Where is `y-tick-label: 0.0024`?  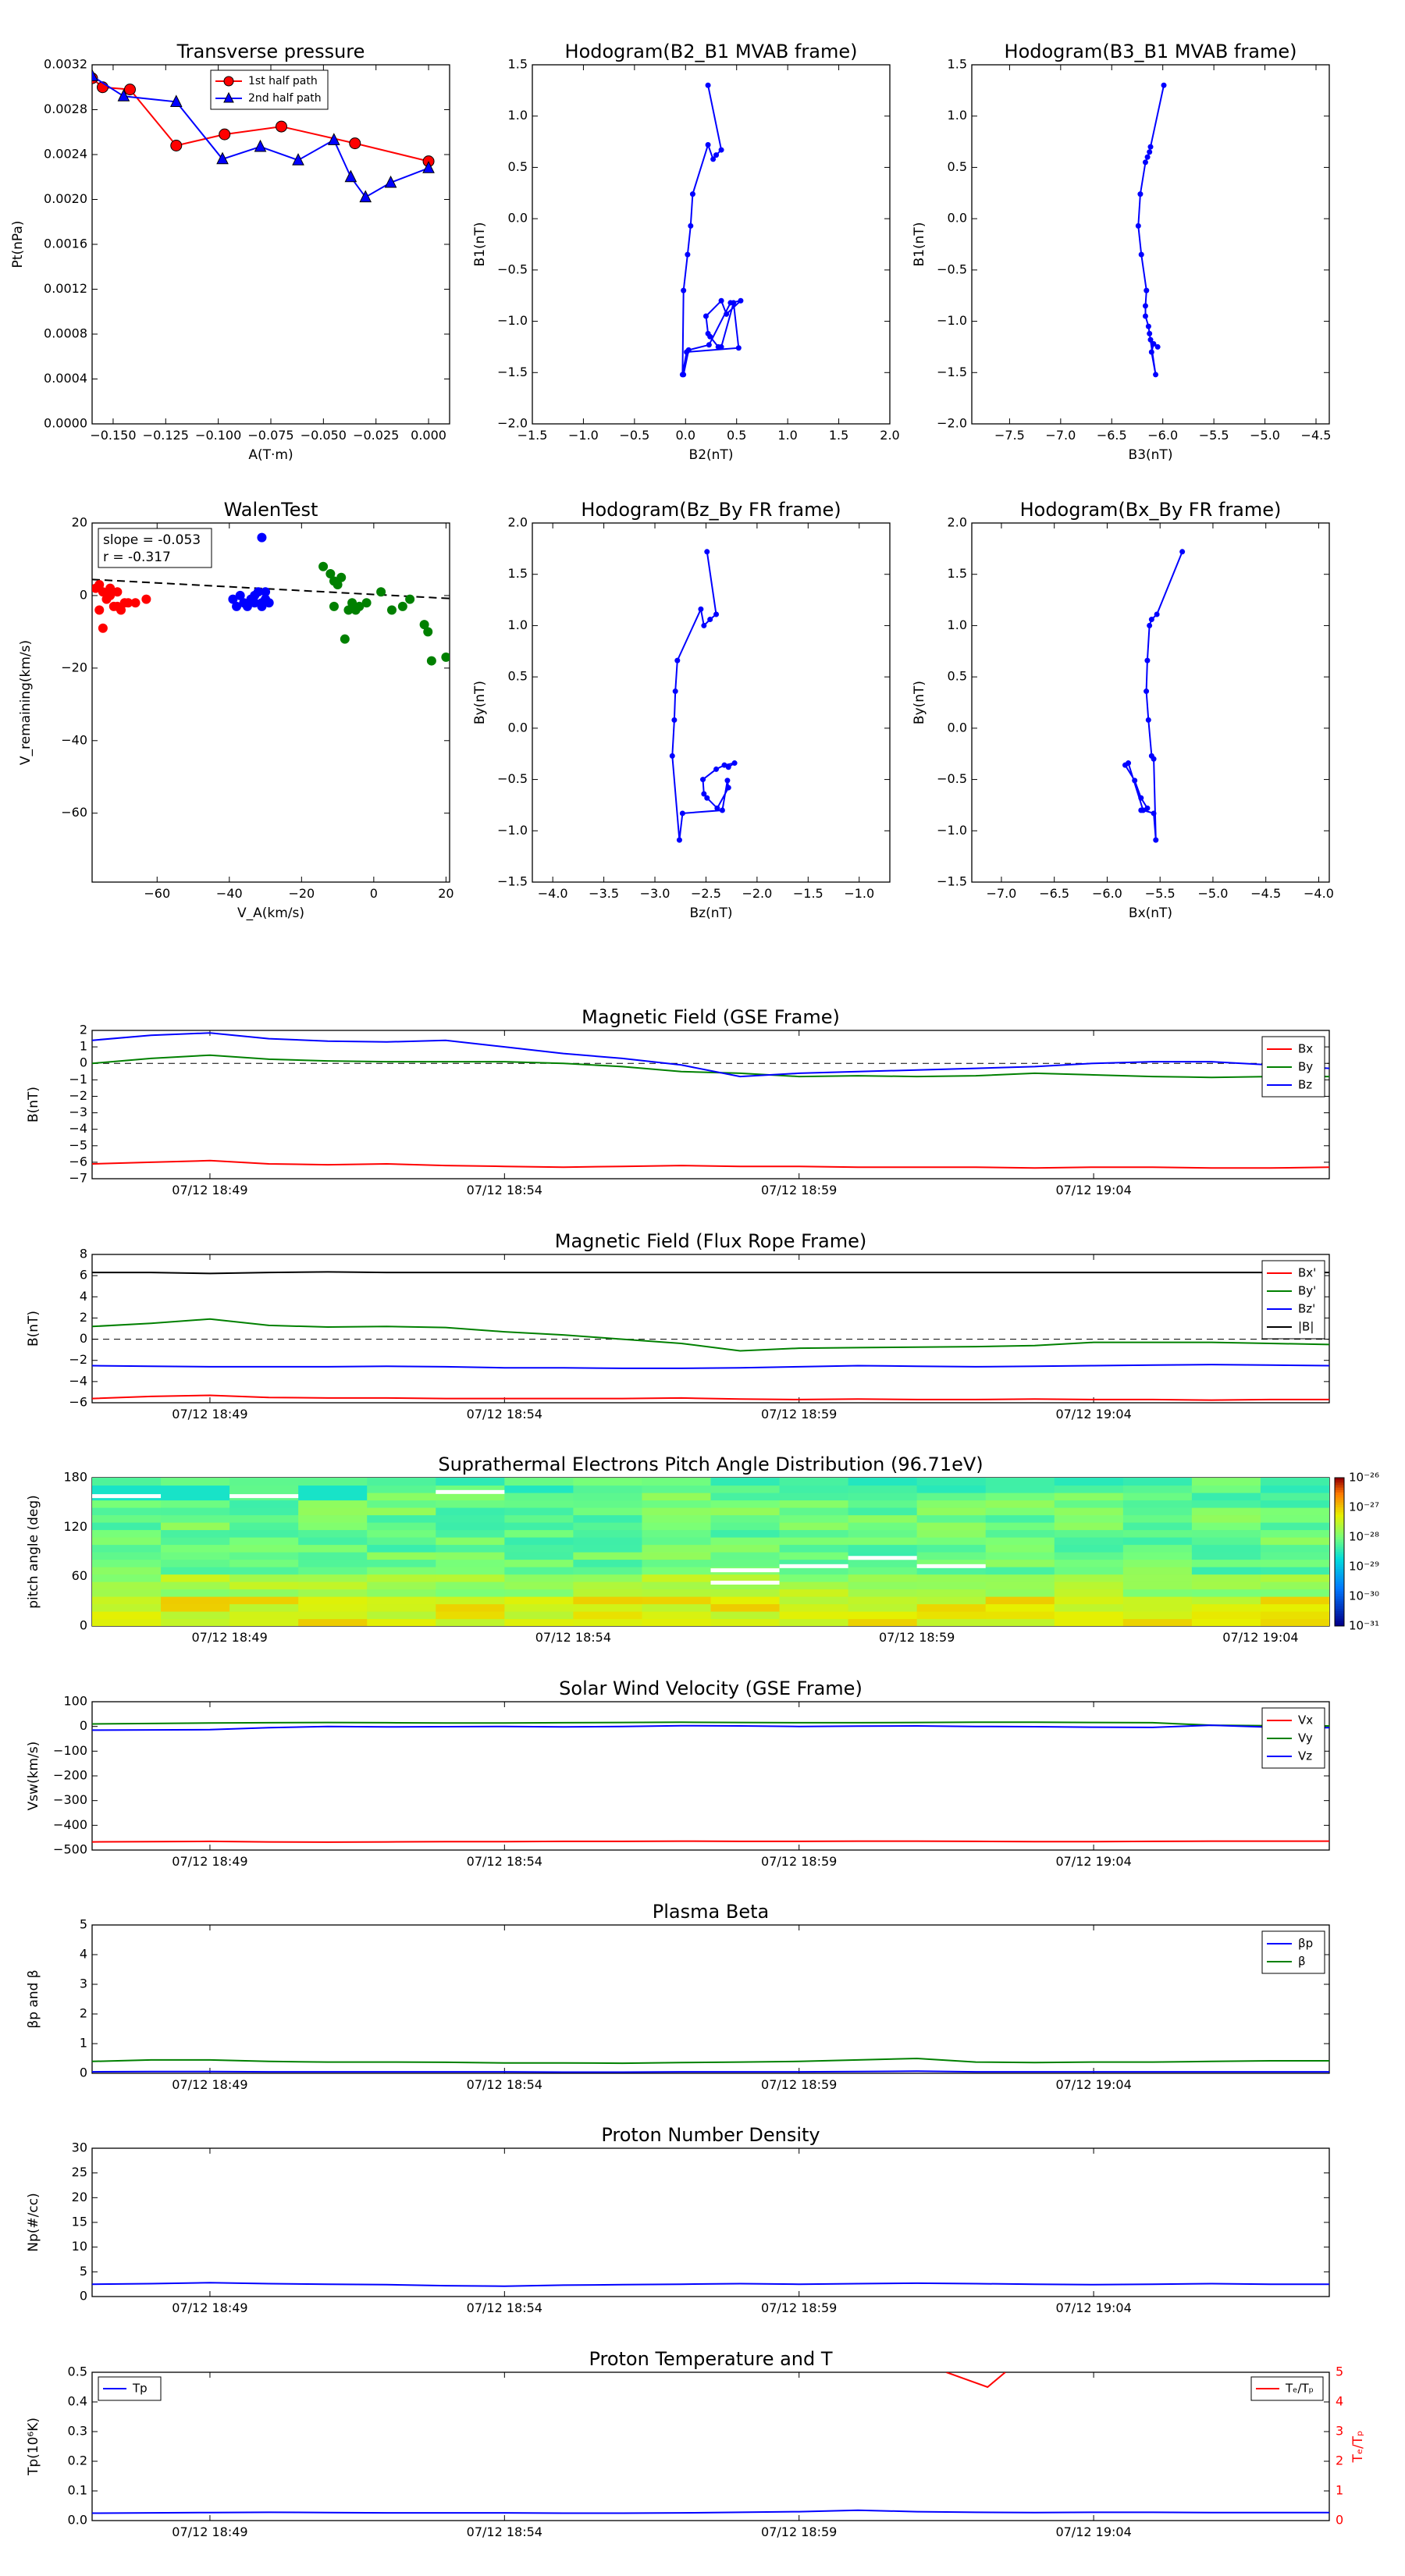
y-tick-label: 0.0024 is located at coordinates (65, 154).